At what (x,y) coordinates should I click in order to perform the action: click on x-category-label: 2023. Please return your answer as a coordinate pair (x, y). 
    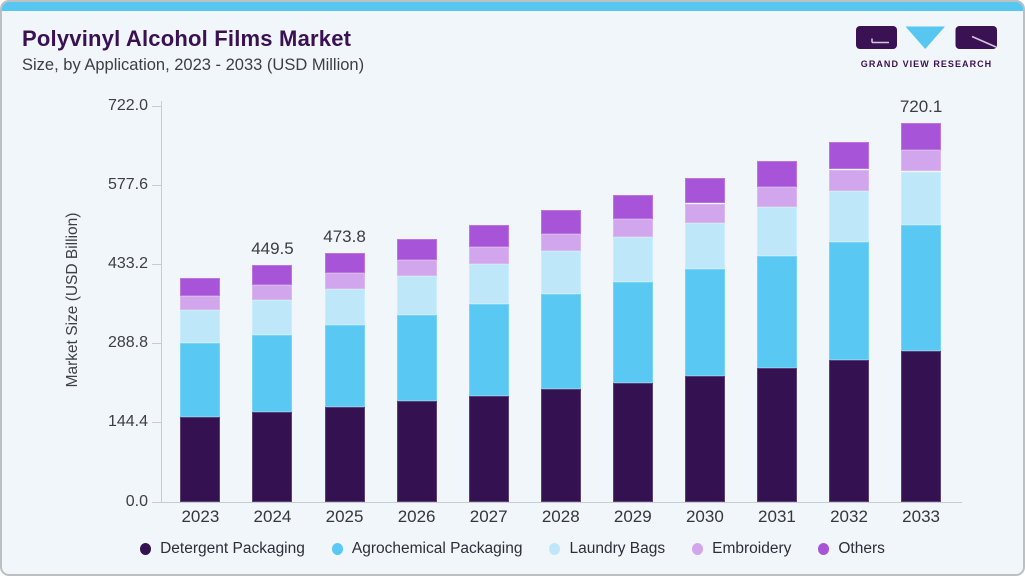
    Looking at the image, I should click on (200, 516).